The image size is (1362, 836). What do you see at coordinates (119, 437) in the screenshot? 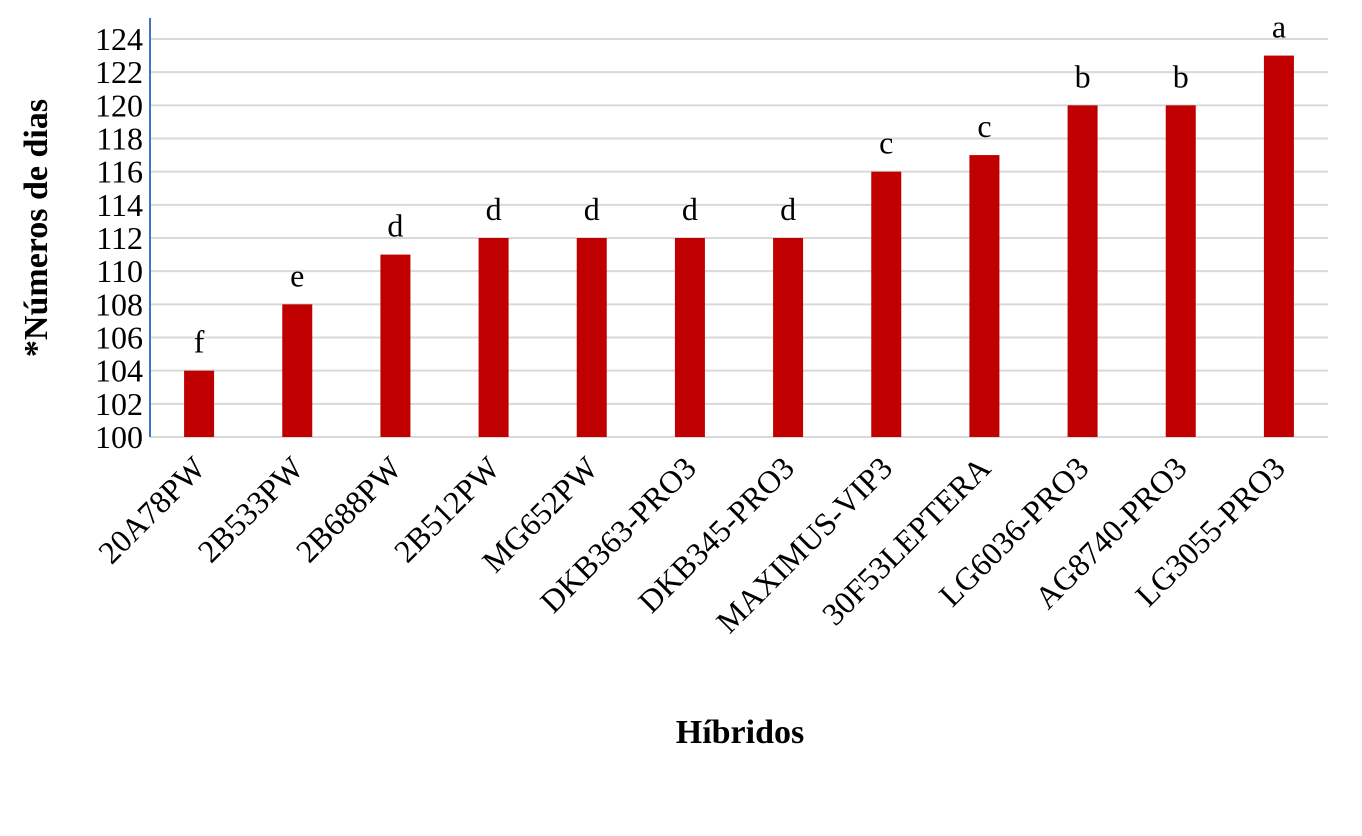
I see `y-tick-label: 100` at bounding box center [119, 437].